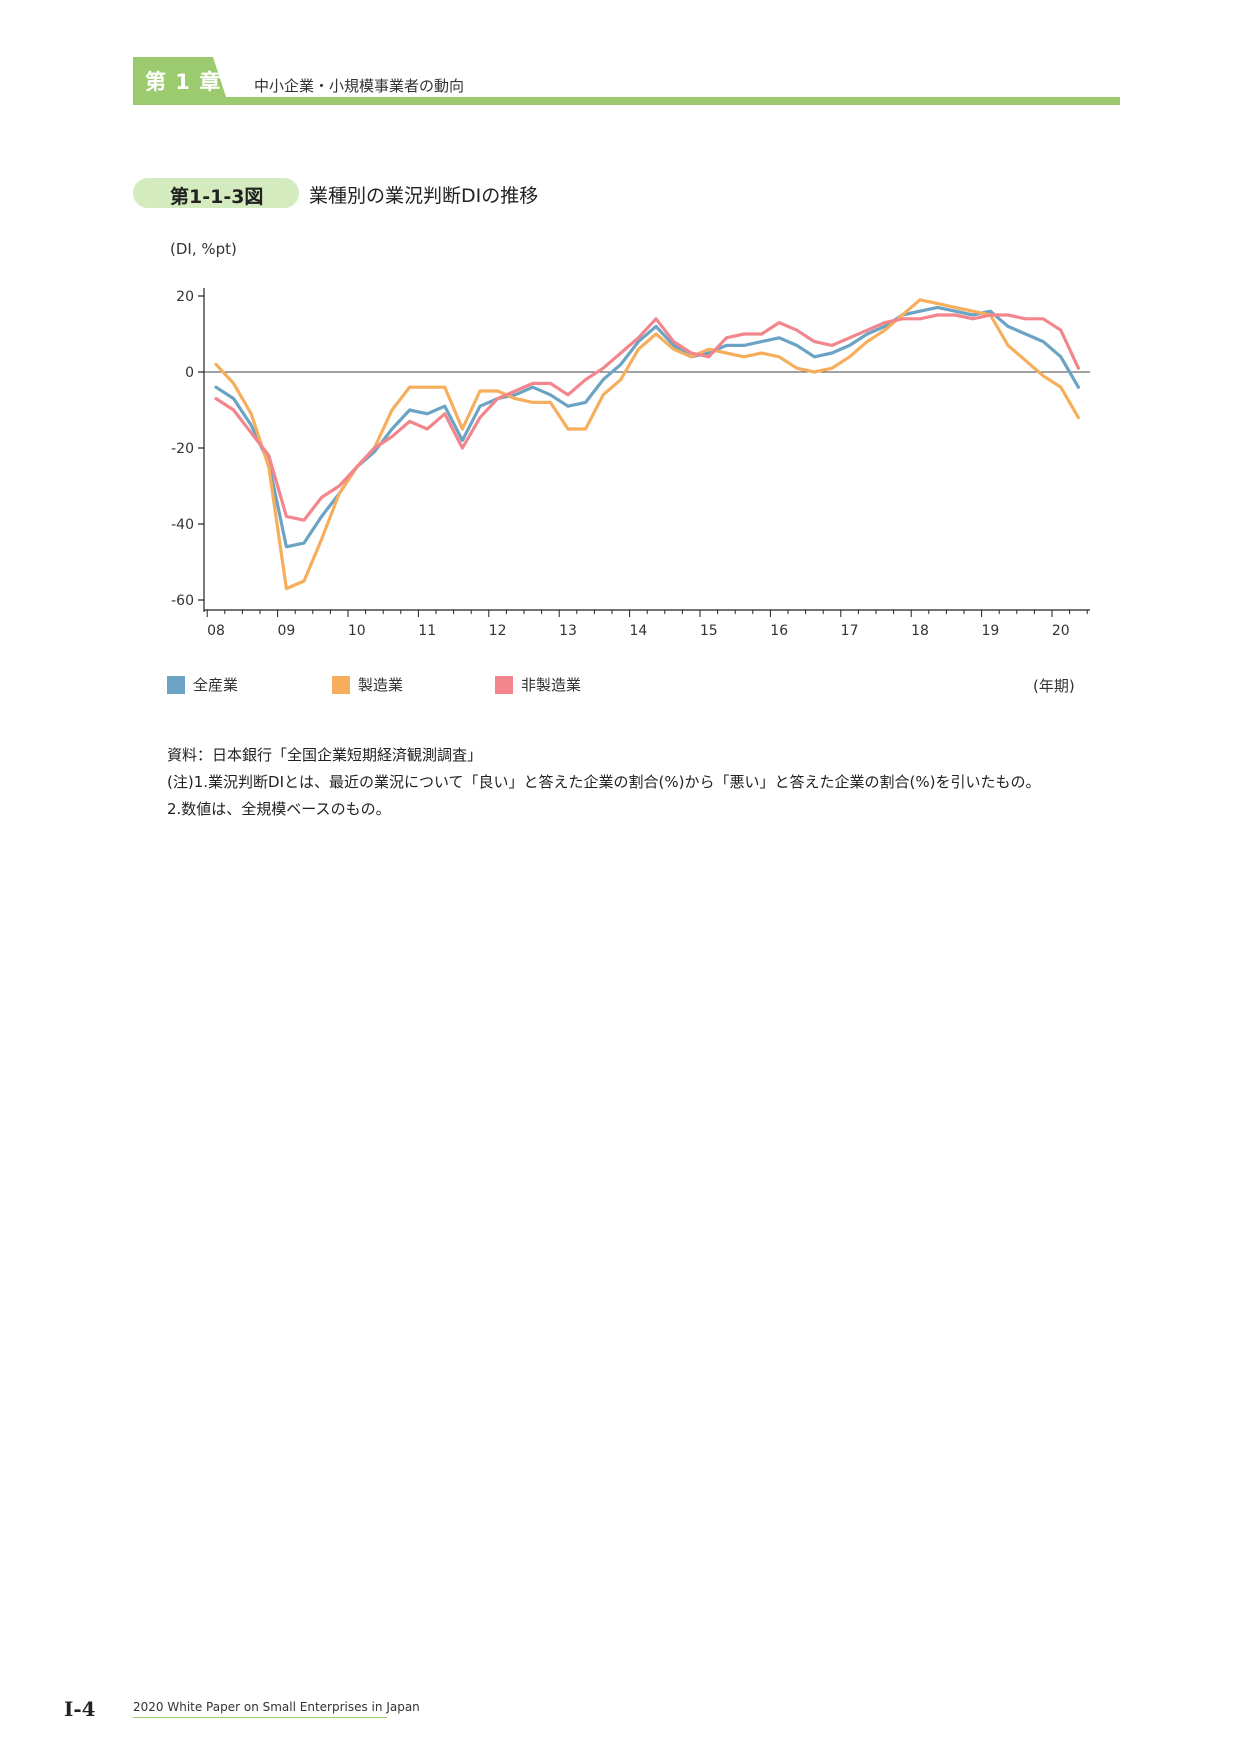 This screenshot has width=1241, height=1754. What do you see at coordinates (779, 631) in the screenshot?
I see `x-tick-label: 16` at bounding box center [779, 631].